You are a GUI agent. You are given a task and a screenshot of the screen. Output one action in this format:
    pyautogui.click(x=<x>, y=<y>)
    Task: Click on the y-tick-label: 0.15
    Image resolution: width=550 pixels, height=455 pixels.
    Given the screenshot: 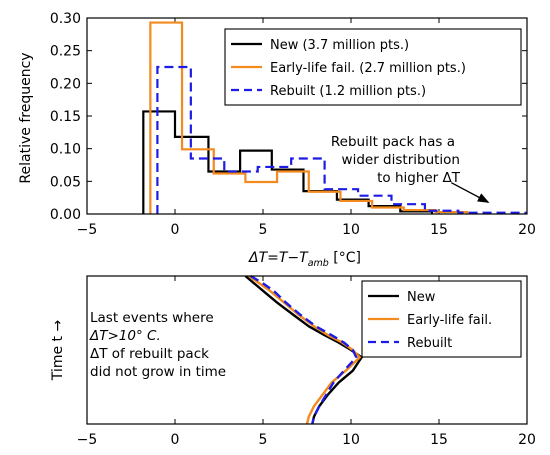 What is the action you would take?
    pyautogui.click(x=65, y=117)
    